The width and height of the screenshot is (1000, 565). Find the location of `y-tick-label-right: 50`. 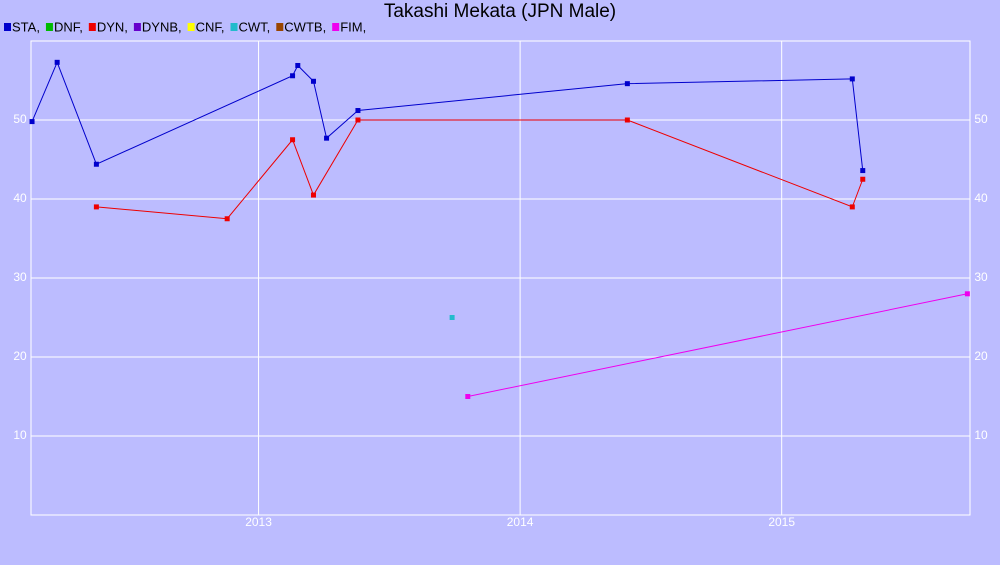

y-tick-label-right: 50 is located at coordinates (981, 119).